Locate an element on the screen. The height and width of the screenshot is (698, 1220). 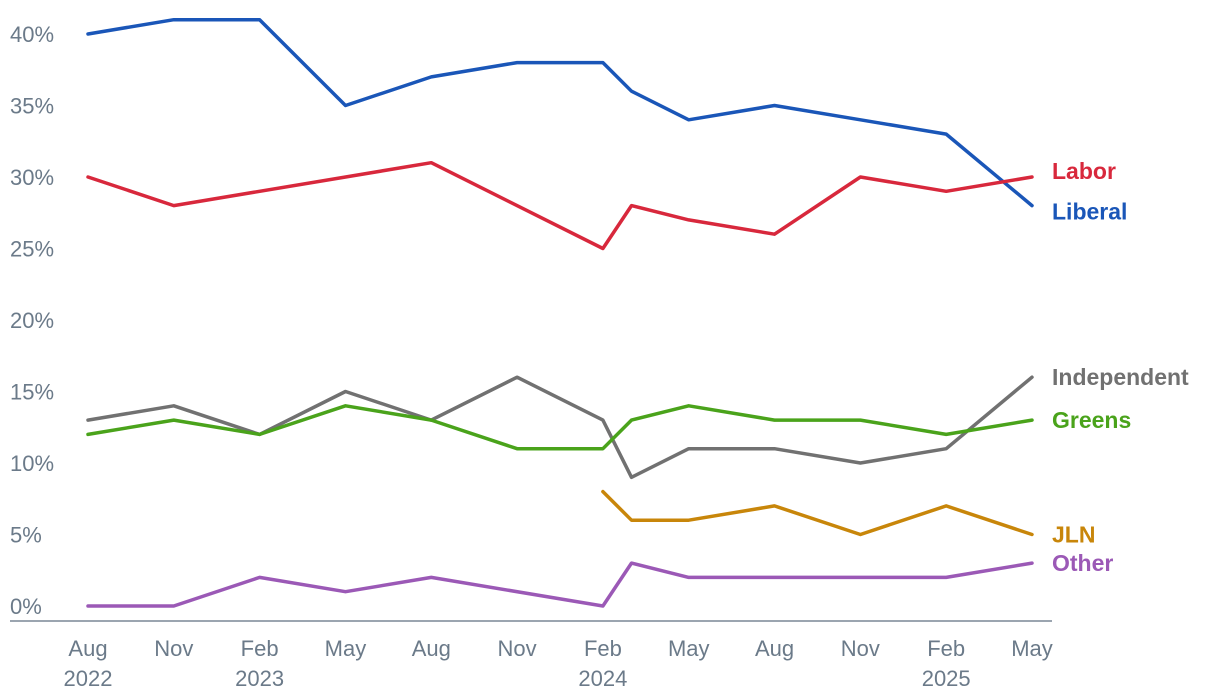
x-tick-year-label: 2023 is located at coordinates (259, 678).